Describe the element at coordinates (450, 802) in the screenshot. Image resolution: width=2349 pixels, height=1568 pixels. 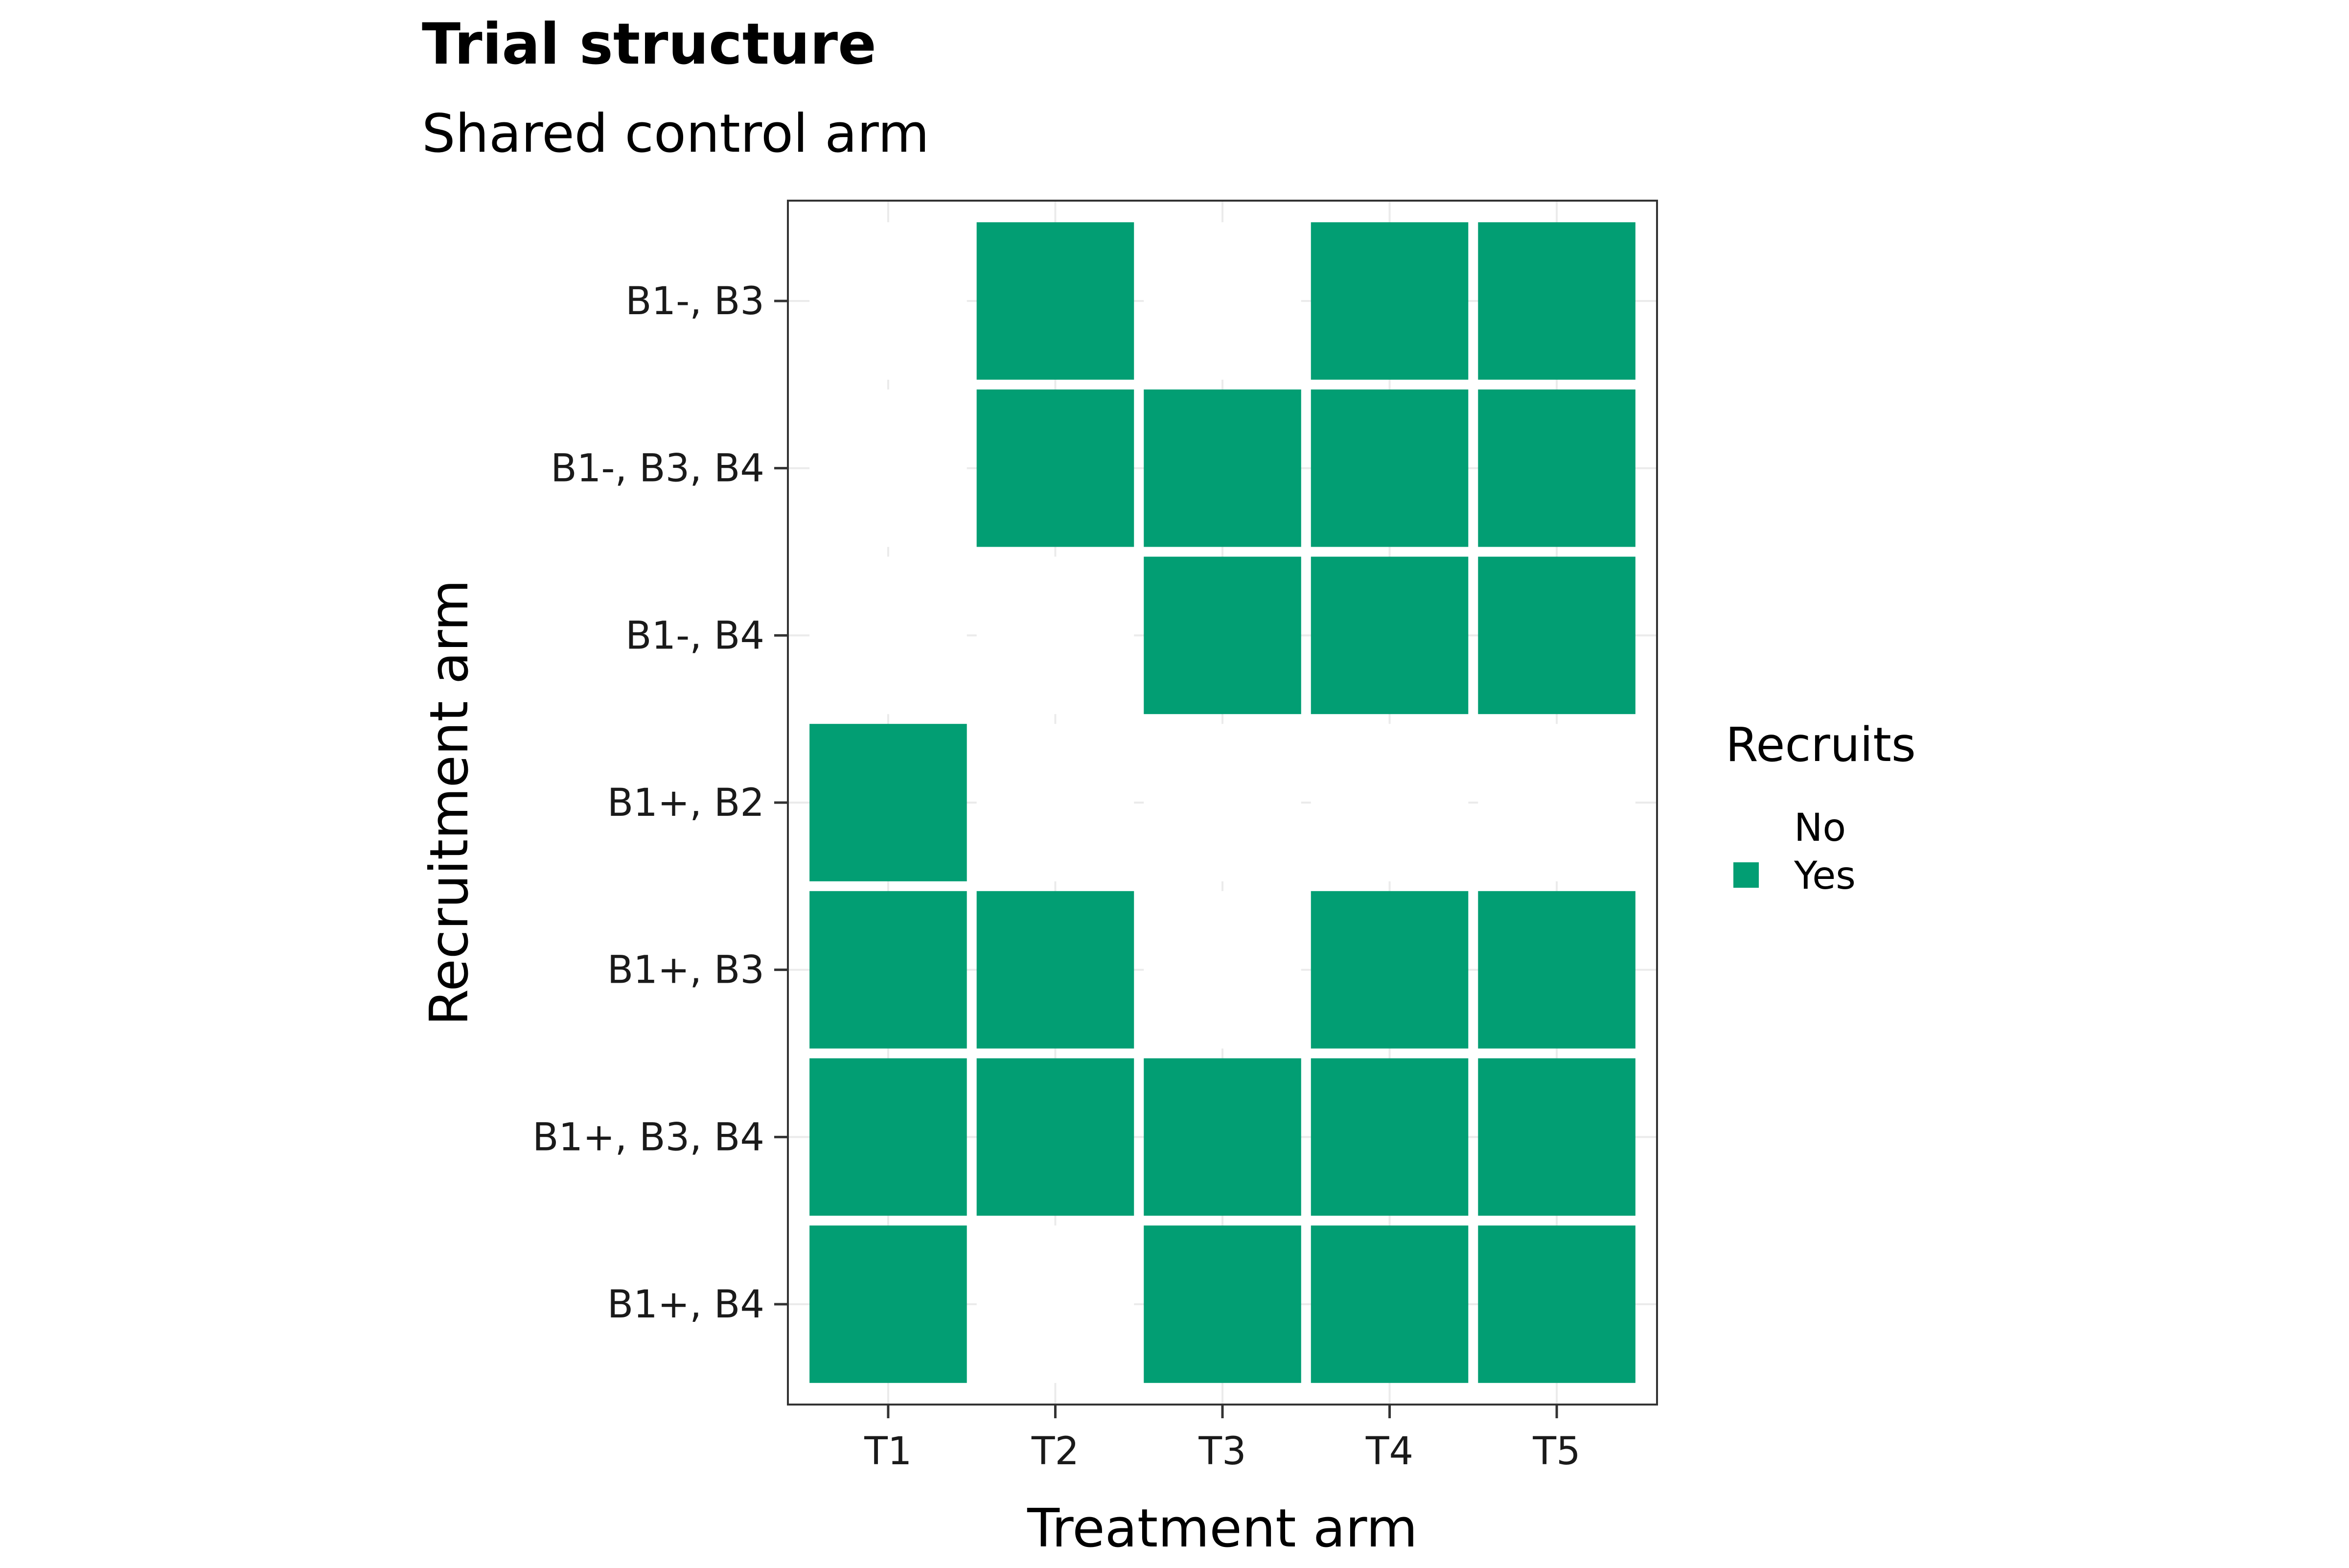
I see `y-axis-title: Recruitment arm` at that location.